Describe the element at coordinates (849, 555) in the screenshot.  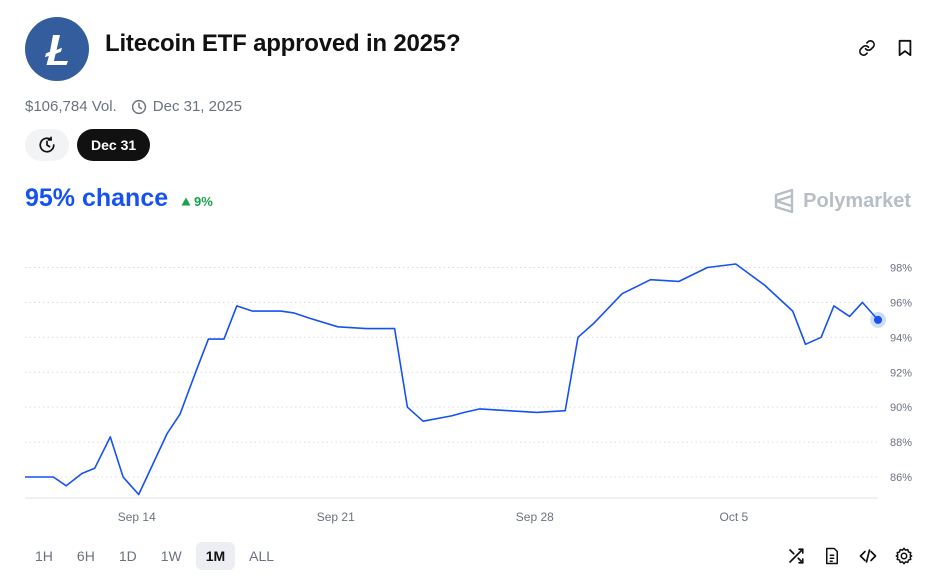
I see `chart-tools` at that location.